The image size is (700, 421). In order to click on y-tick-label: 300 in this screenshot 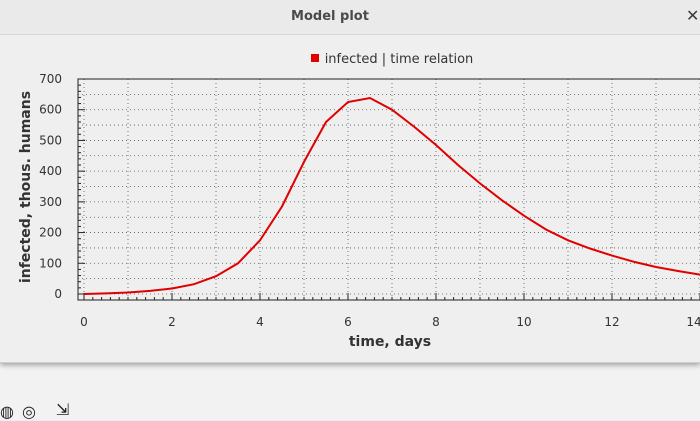, I will do `click(50, 202)`.